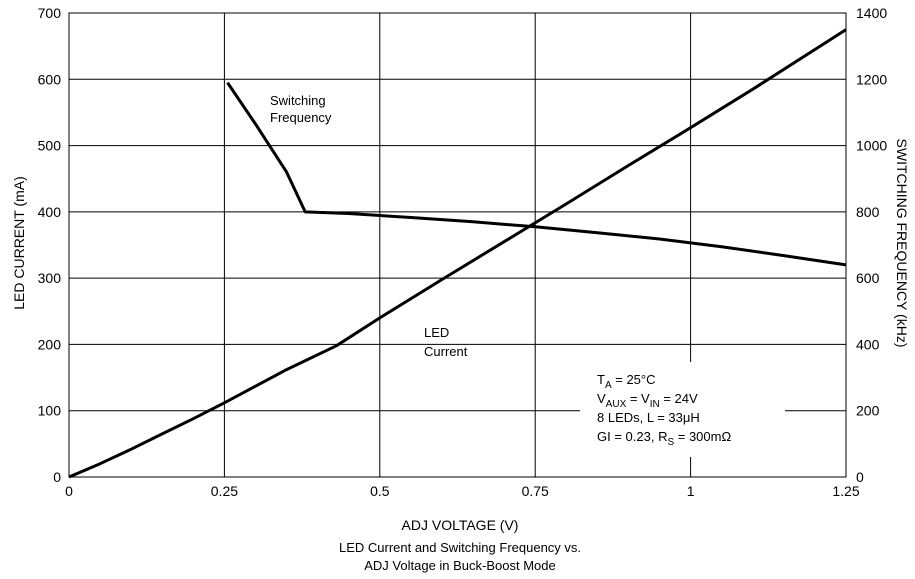 This screenshot has height=579, width=915. I want to click on conditions-line-3: 8 LEDs, L = 33μH, so click(648, 417).